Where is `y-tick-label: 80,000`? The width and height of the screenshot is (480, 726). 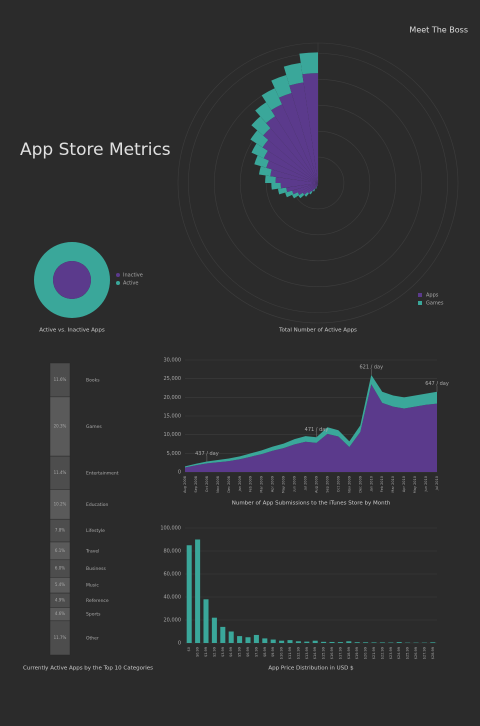
y-tick-label: 80,000 is located at coordinates (173, 552).